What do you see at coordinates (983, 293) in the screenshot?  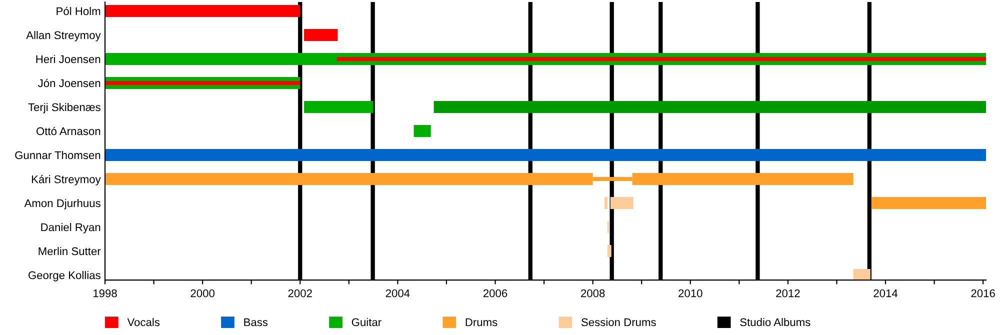 I see `x-tick-label: 2016` at bounding box center [983, 293].